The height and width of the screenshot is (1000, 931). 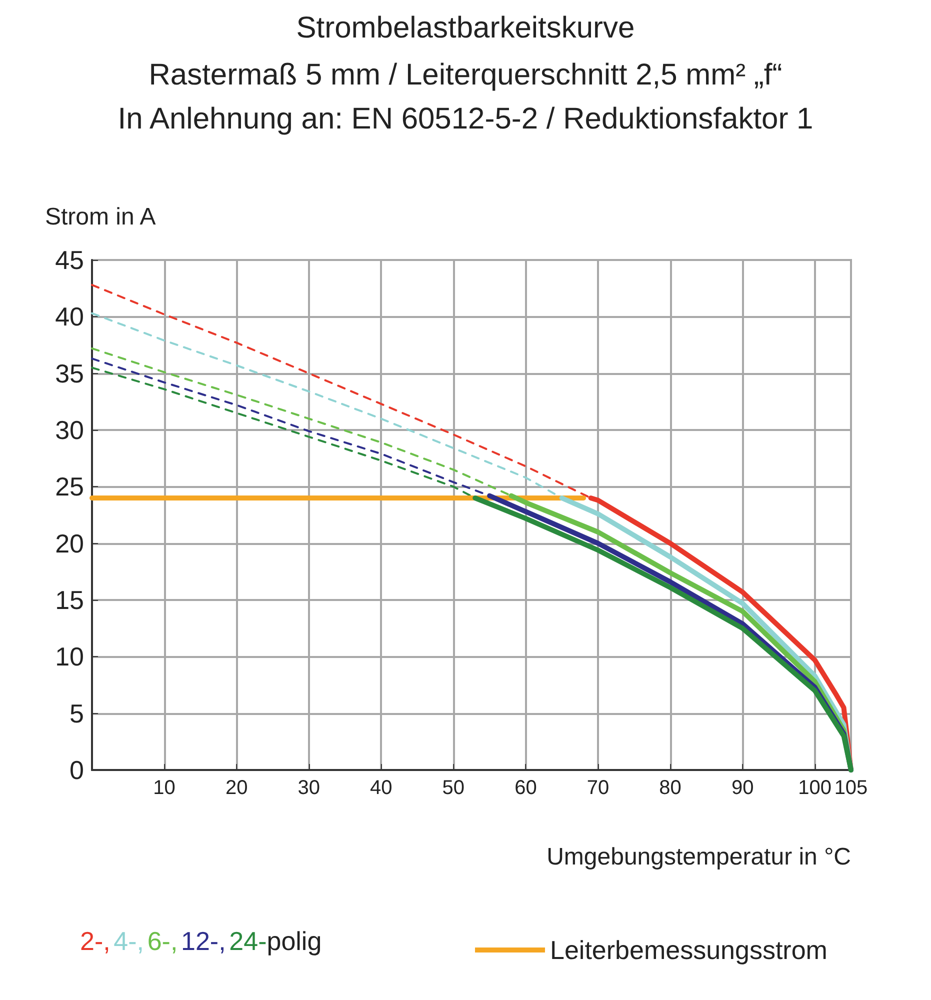 I want to click on text: 4-,, so click(x=129, y=941).